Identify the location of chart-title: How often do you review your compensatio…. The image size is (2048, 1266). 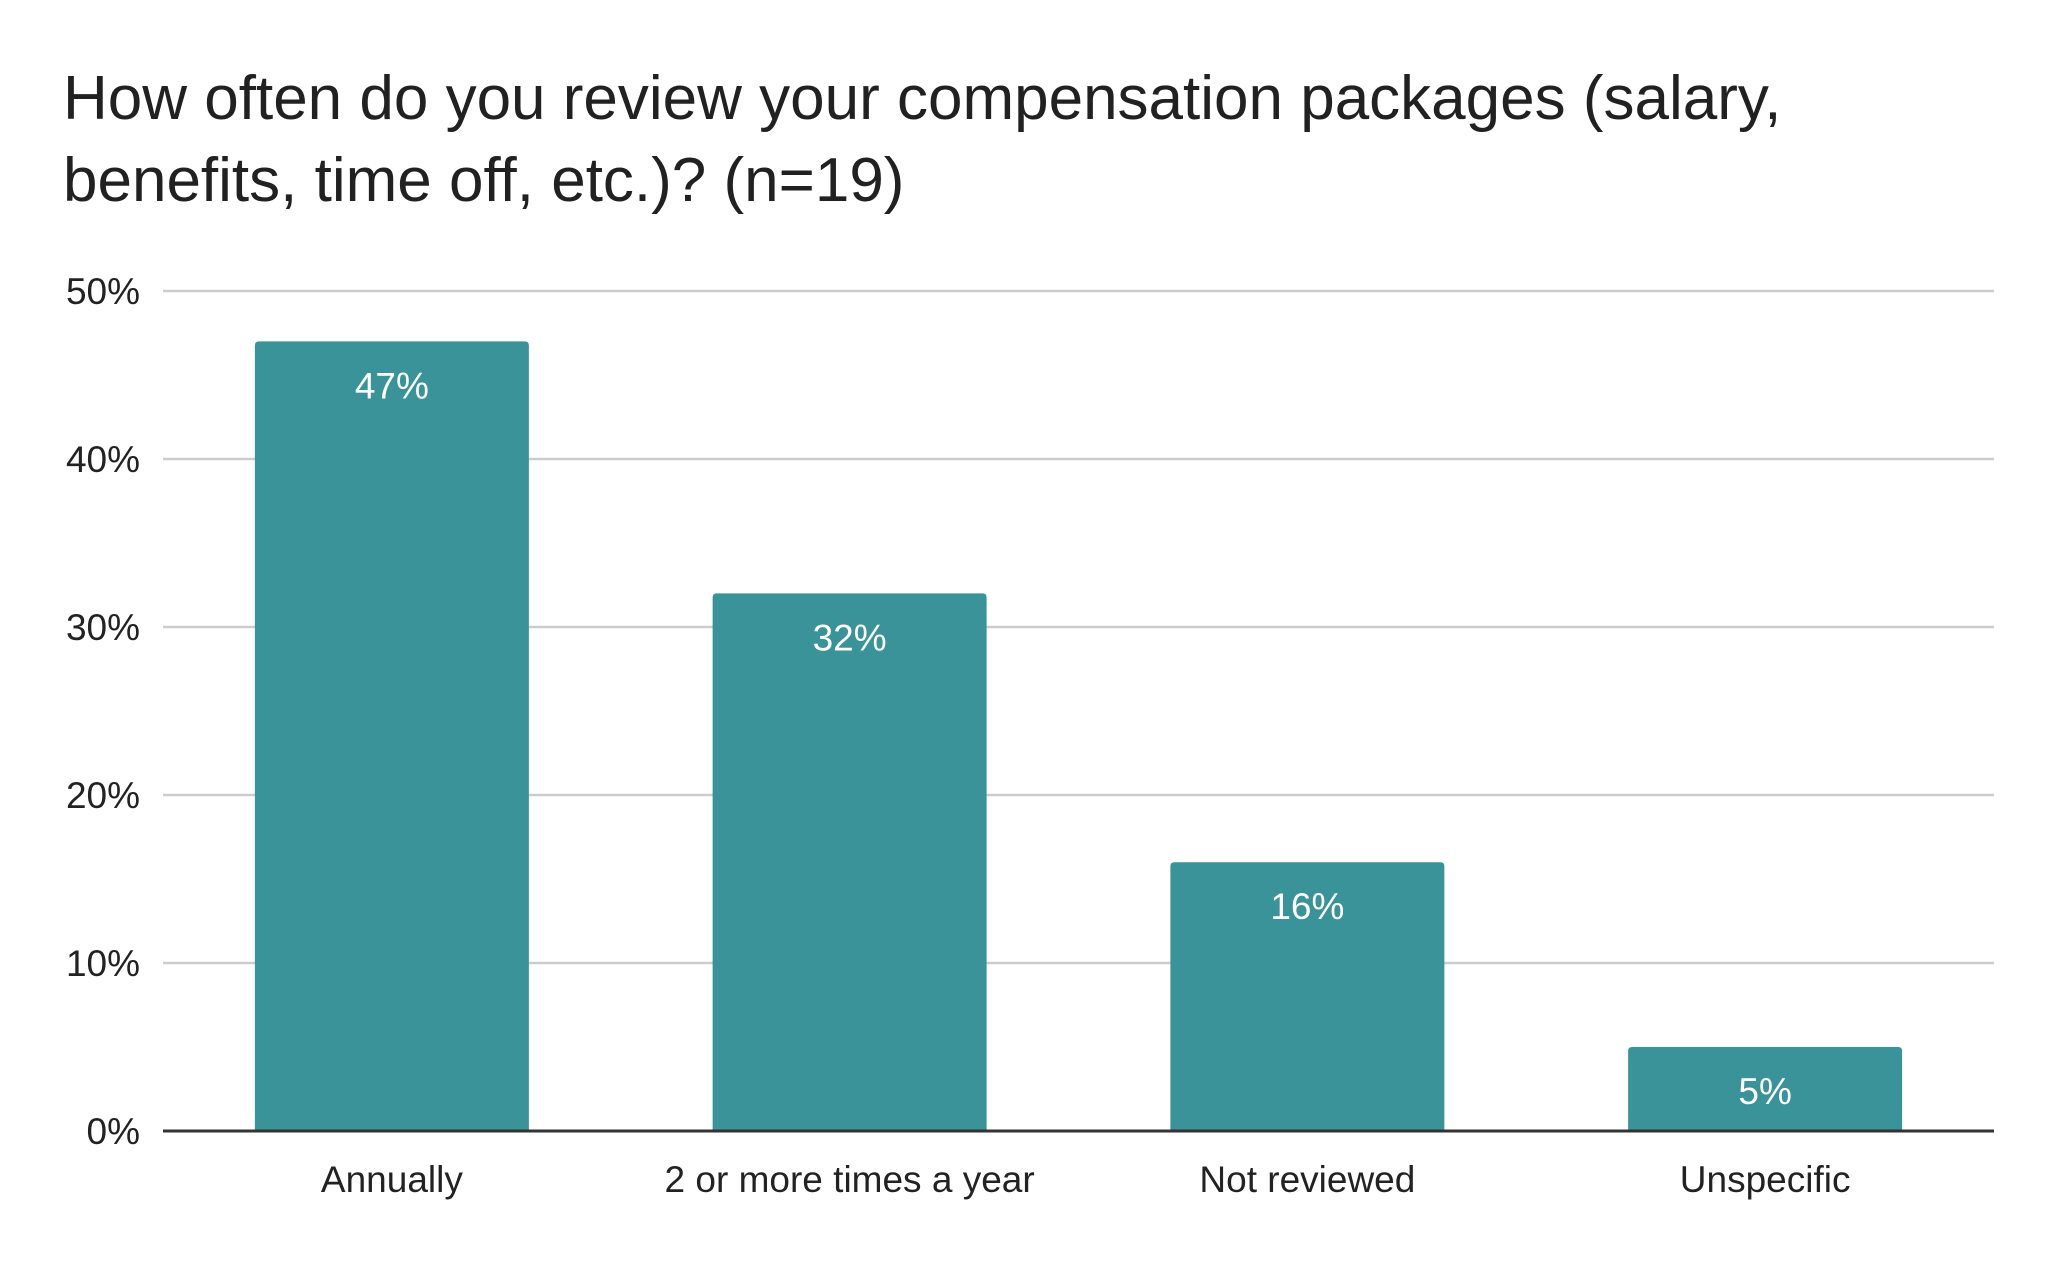
(922, 139).